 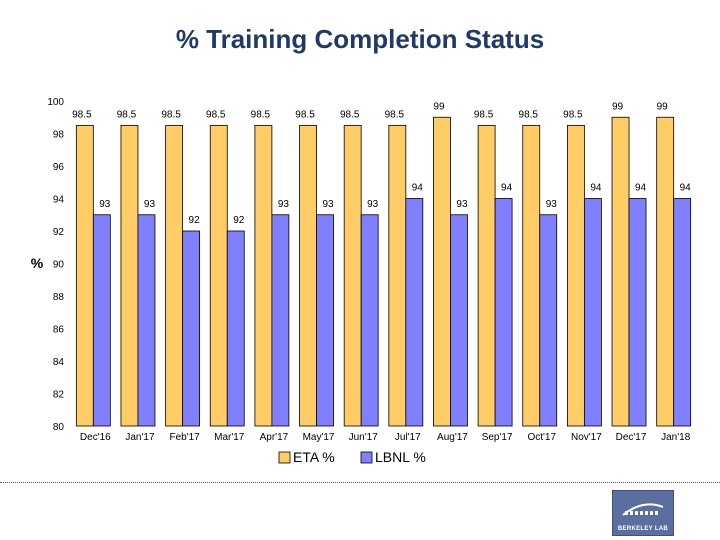 I want to click on x-tick-label: Feb'17, so click(x=184, y=437).